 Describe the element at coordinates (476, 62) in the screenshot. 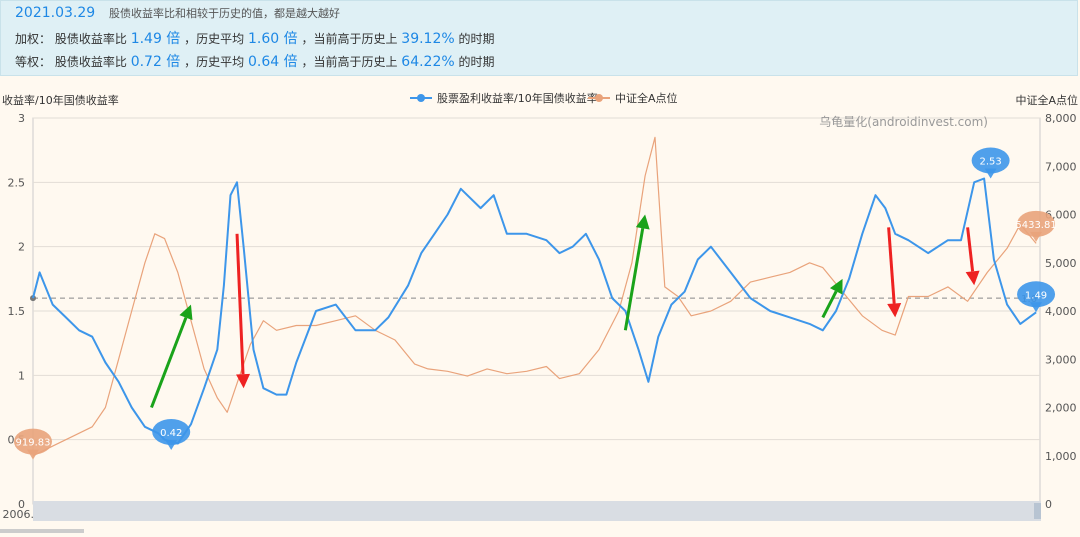

I see `equal-text-4: 的时期` at that location.